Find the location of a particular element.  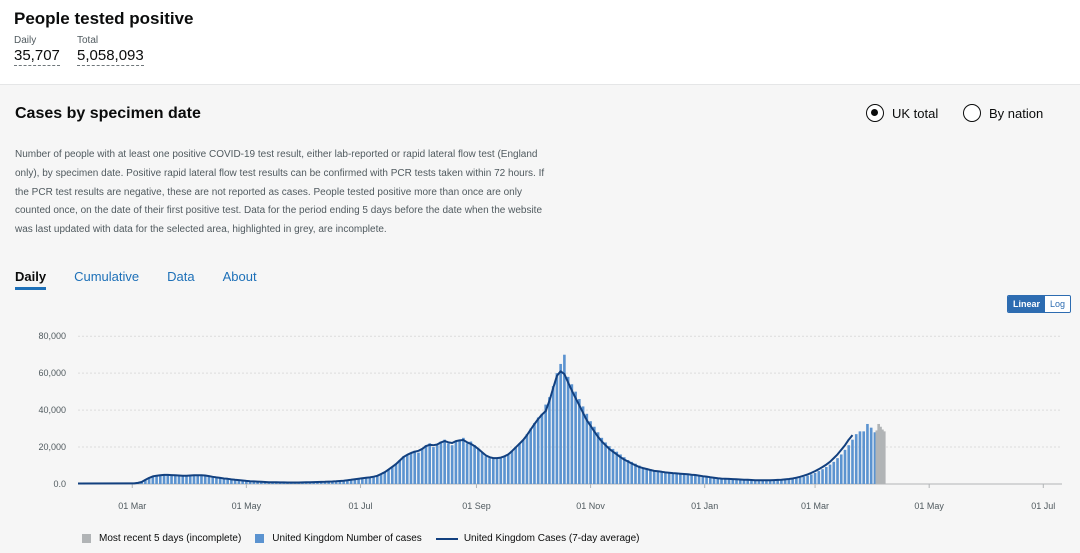

daily-value: 35,707 is located at coordinates (37, 56).